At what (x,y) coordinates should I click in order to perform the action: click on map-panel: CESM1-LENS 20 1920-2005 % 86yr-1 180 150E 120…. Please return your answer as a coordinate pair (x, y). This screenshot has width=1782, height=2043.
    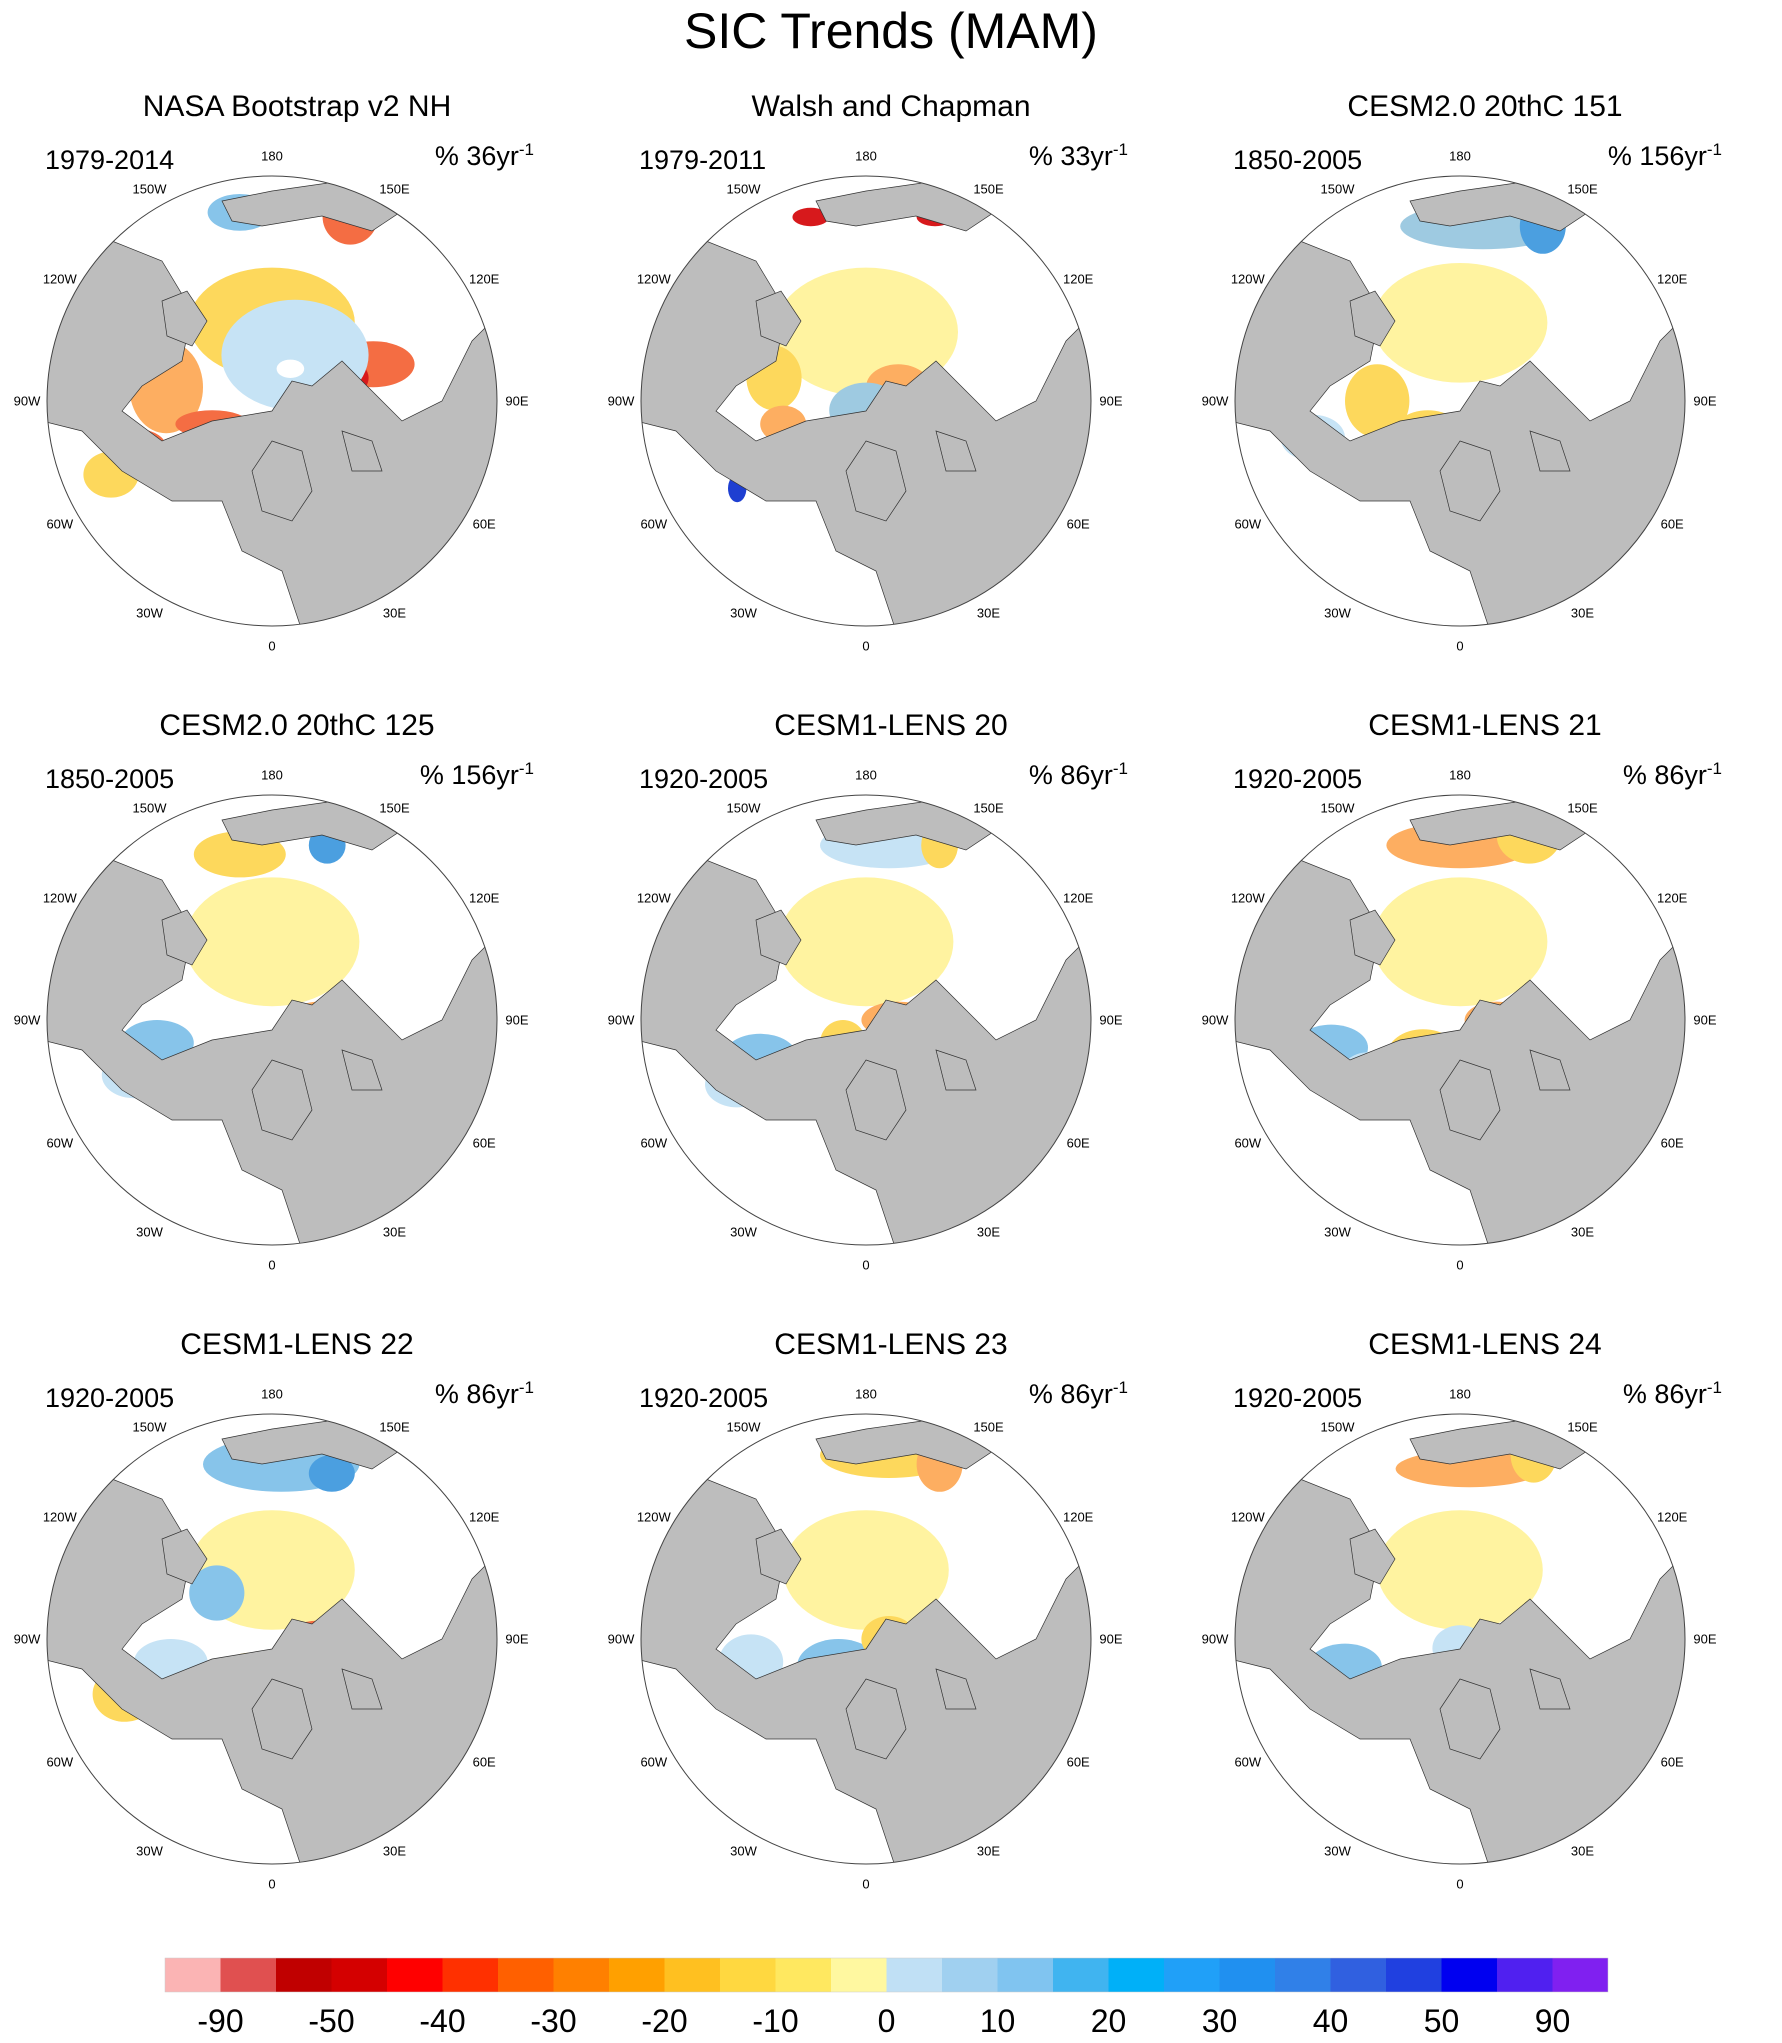
    Looking at the image, I should click on (891, 943).